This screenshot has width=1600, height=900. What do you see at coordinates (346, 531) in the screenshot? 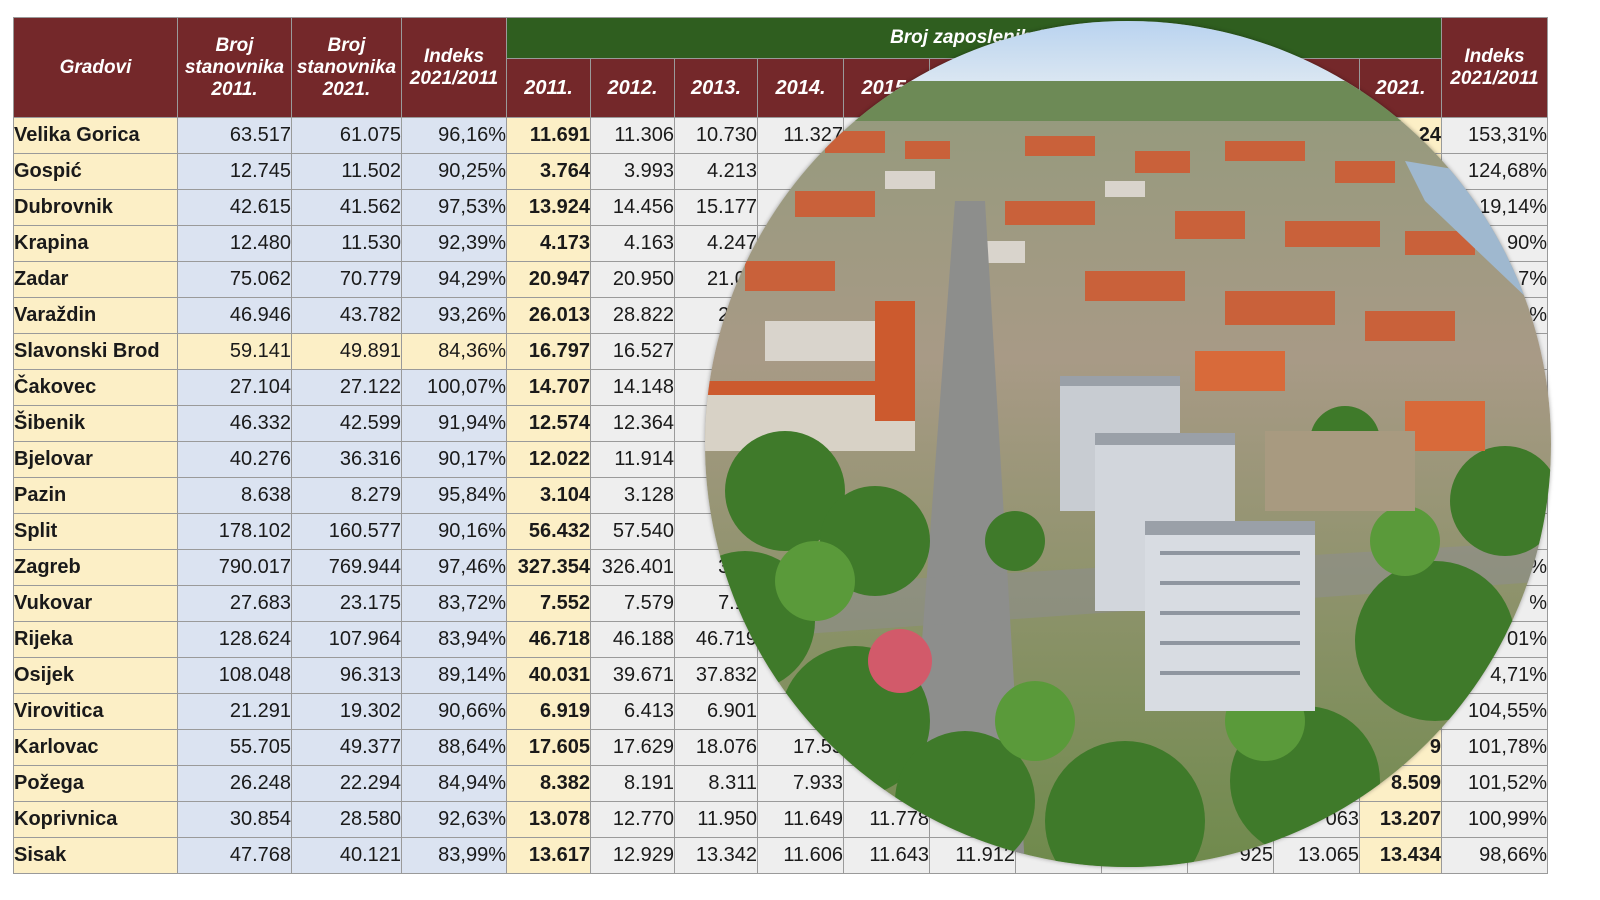
I see `pop-2021-cell: 160.577` at bounding box center [346, 531].